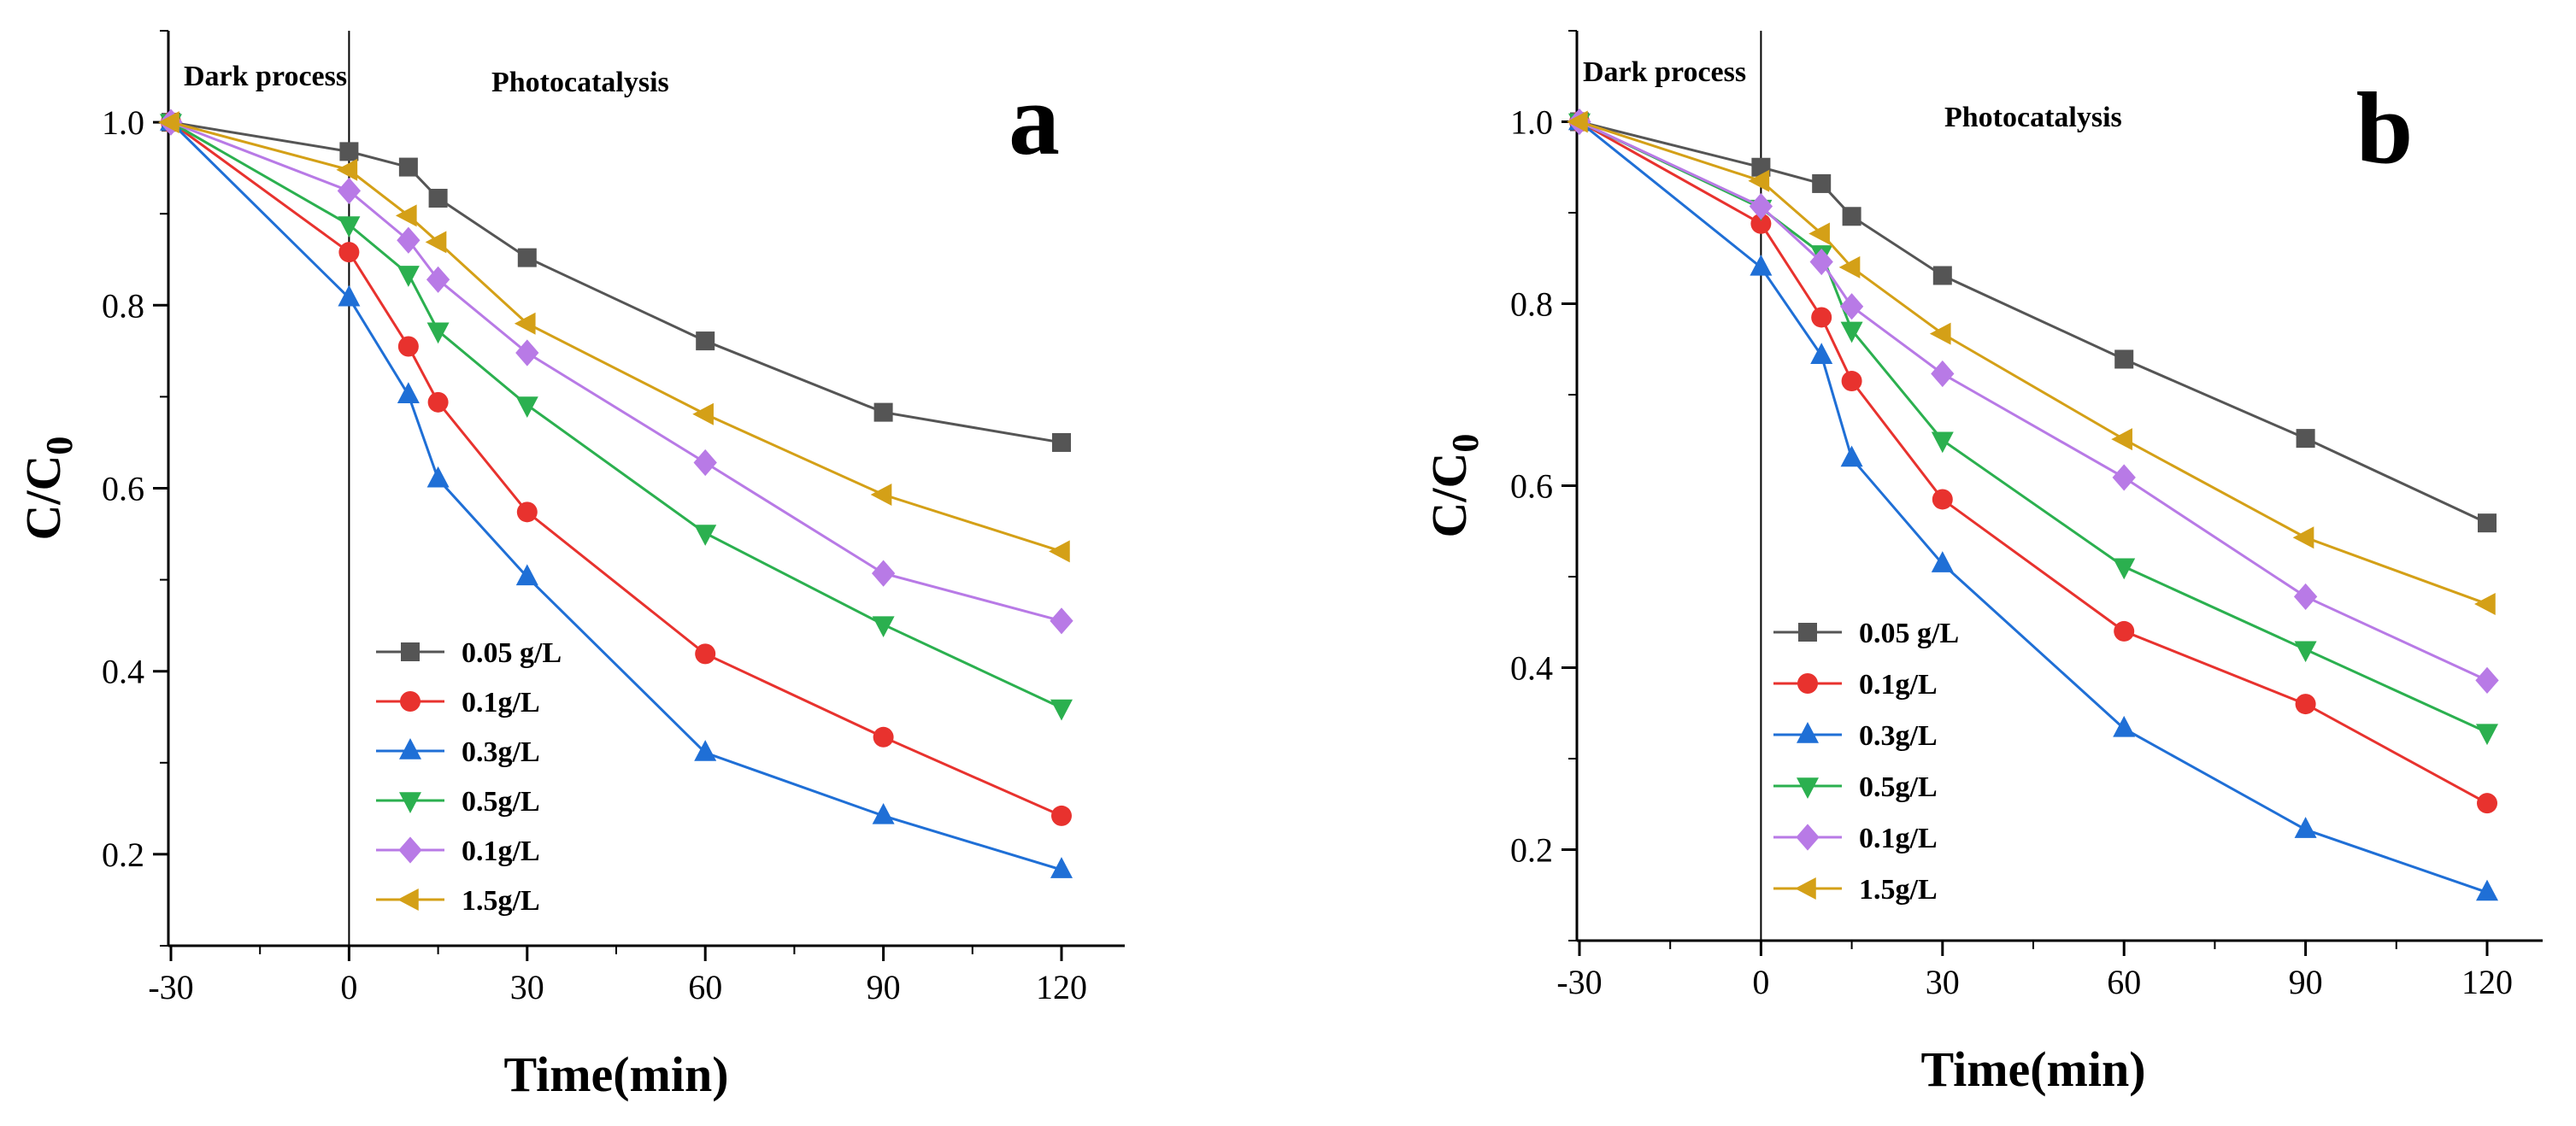 This screenshot has width=2576, height=1126. What do you see at coordinates (1453, 486) in the screenshot?
I see `y-axis-title: C/C0` at bounding box center [1453, 486].